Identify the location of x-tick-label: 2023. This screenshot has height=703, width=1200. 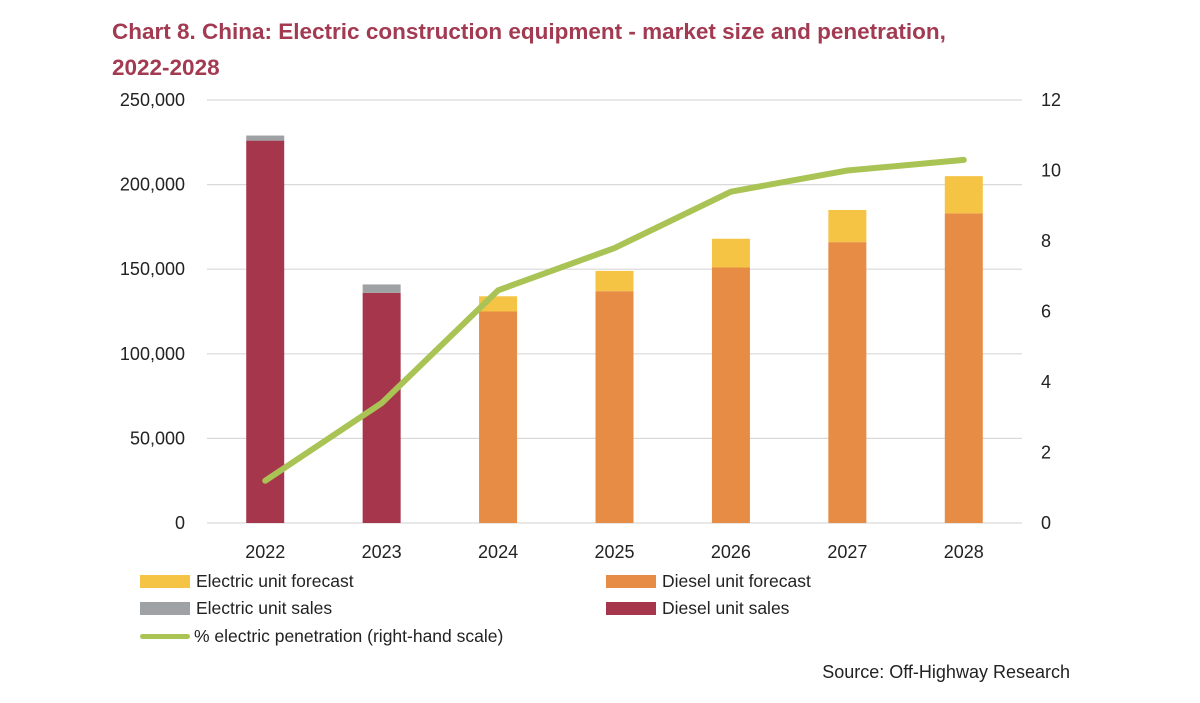
(382, 551).